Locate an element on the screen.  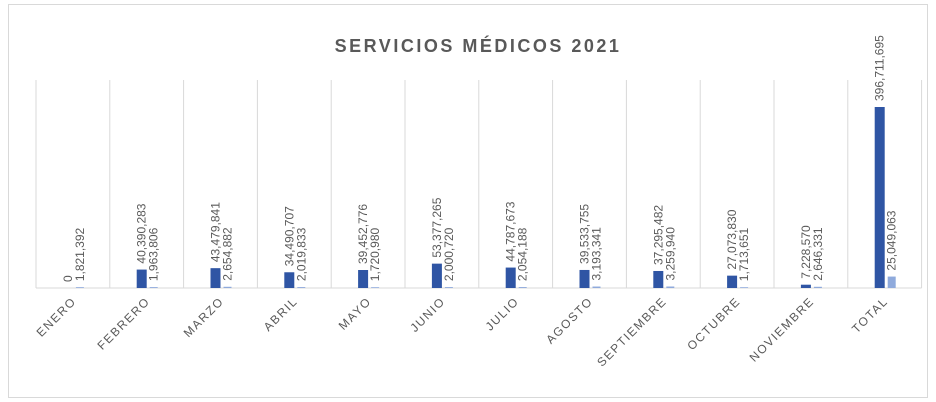
data-label: 2,646,331 is located at coordinates (818, 254).